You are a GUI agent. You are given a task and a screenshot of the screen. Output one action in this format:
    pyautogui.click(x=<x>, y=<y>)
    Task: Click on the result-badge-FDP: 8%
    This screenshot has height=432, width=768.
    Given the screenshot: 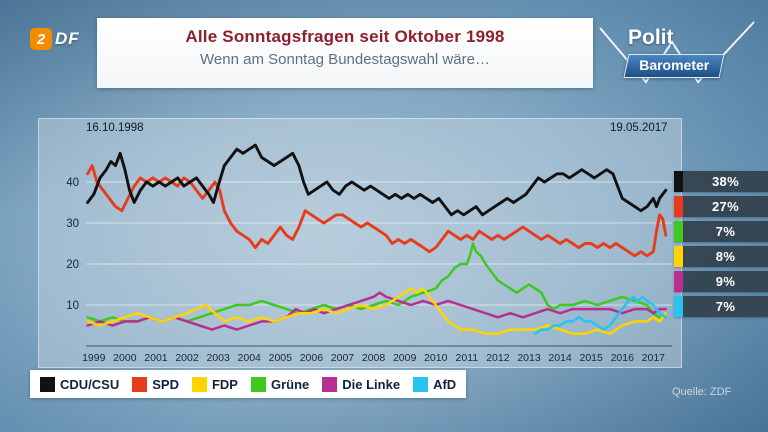 What is the action you would take?
    pyautogui.click(x=721, y=256)
    